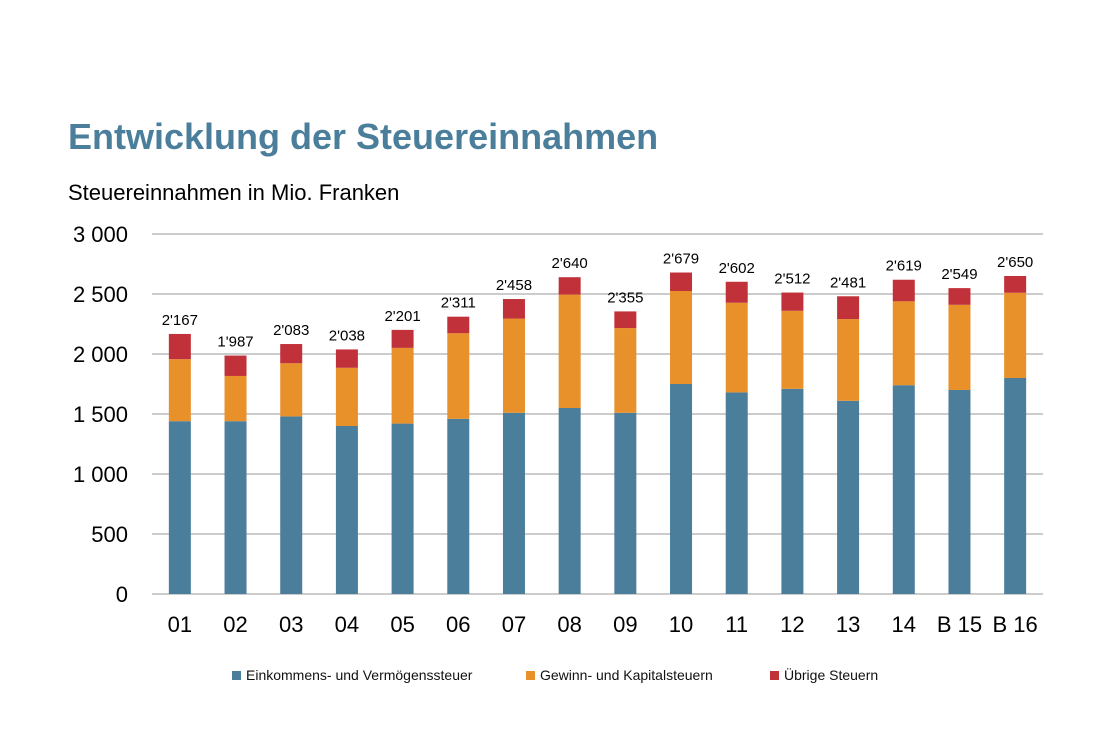  Describe the element at coordinates (570, 263) in the screenshot. I see `total-label: 2'640` at that location.